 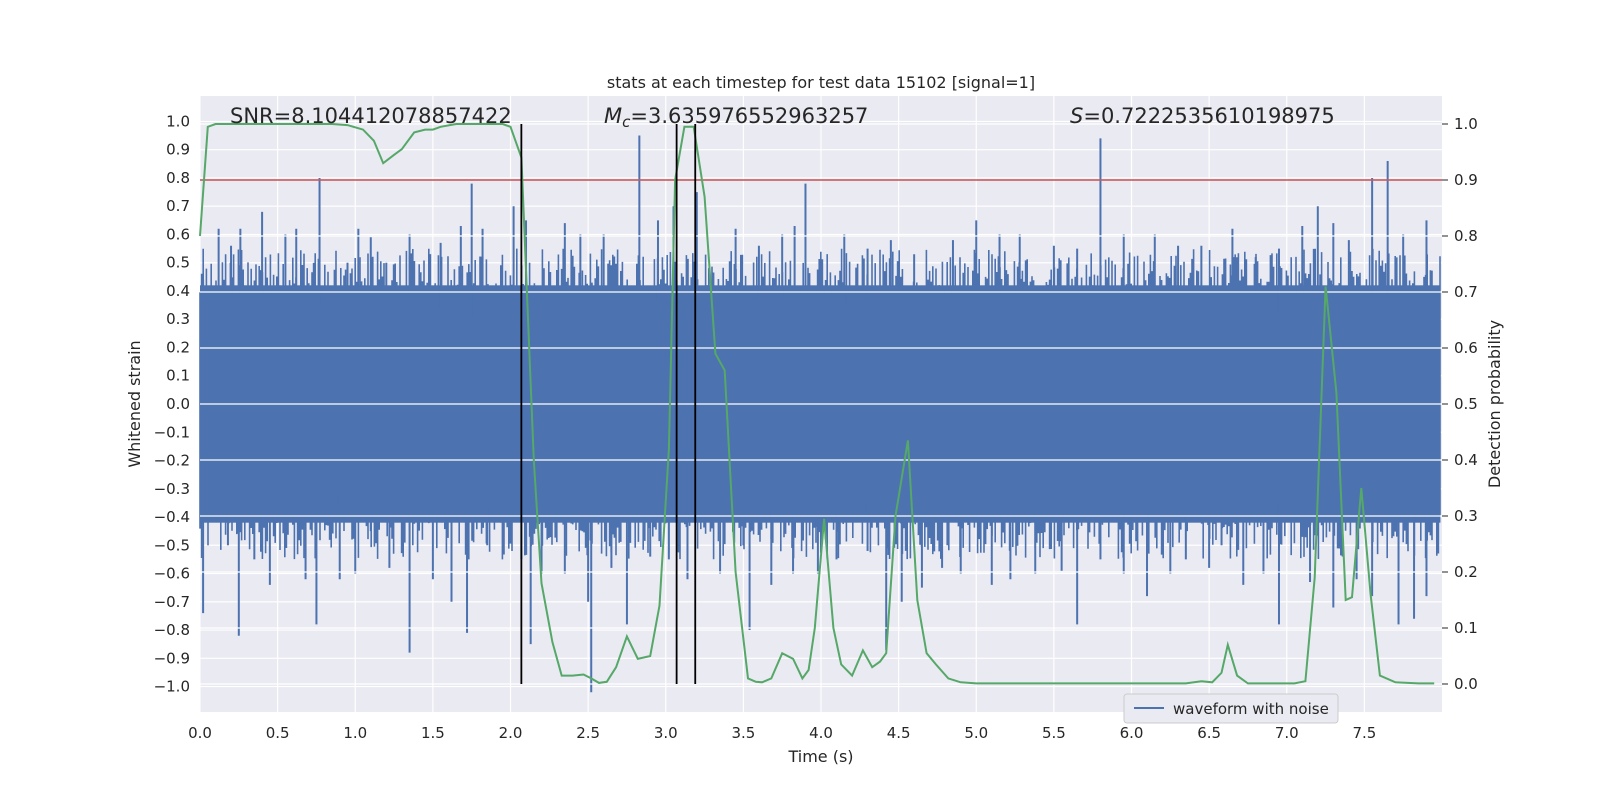 I want to click on y-tick-label: 0.7, so click(x=178, y=206).